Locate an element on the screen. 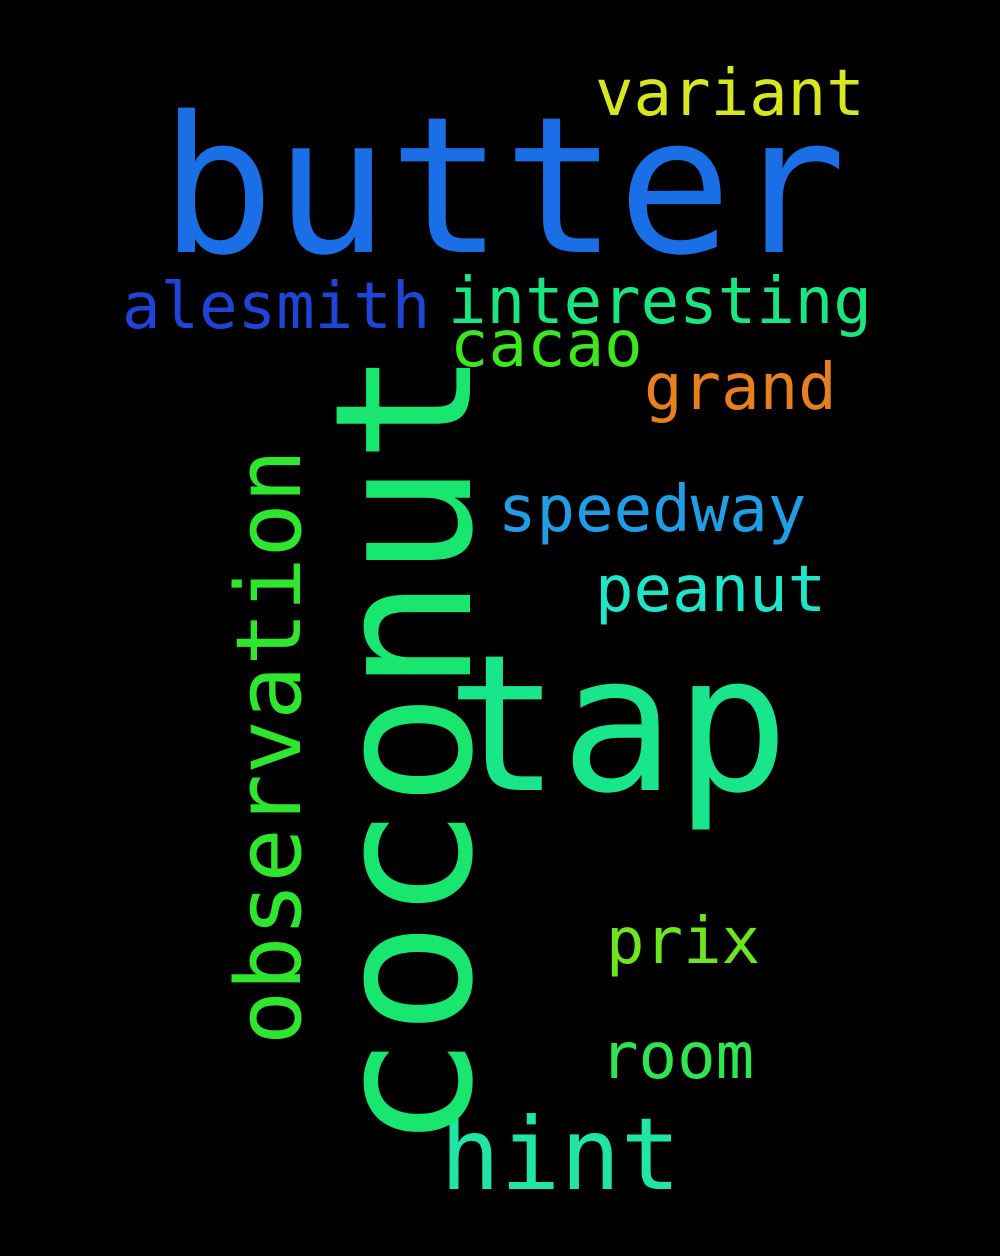 The width and height of the screenshot is (1000, 1256). word-coconut: coconut is located at coordinates (404, 749).